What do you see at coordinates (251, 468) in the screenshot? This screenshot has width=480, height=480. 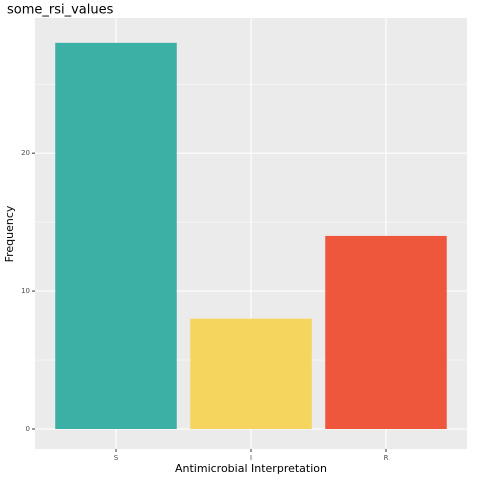 I see `x-axis-label: Antimicrobial Interpretation` at bounding box center [251, 468].